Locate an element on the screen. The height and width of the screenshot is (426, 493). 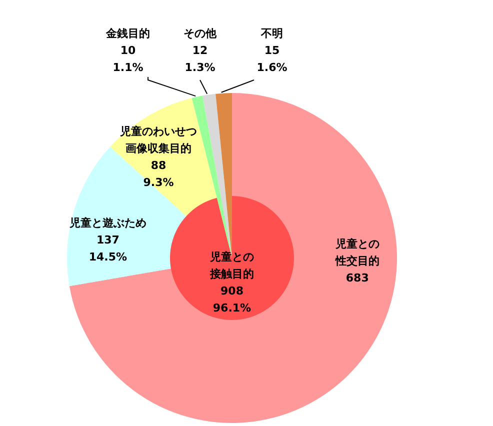
slice-label: 児童と遊ぶため is located at coordinates (107, 223).